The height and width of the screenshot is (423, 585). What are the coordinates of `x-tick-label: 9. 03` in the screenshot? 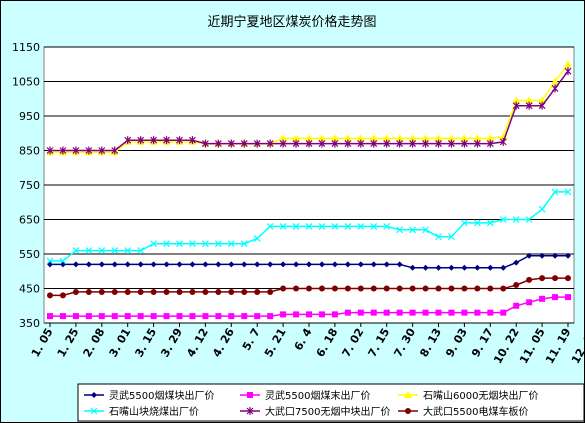 It's located at (456, 342).